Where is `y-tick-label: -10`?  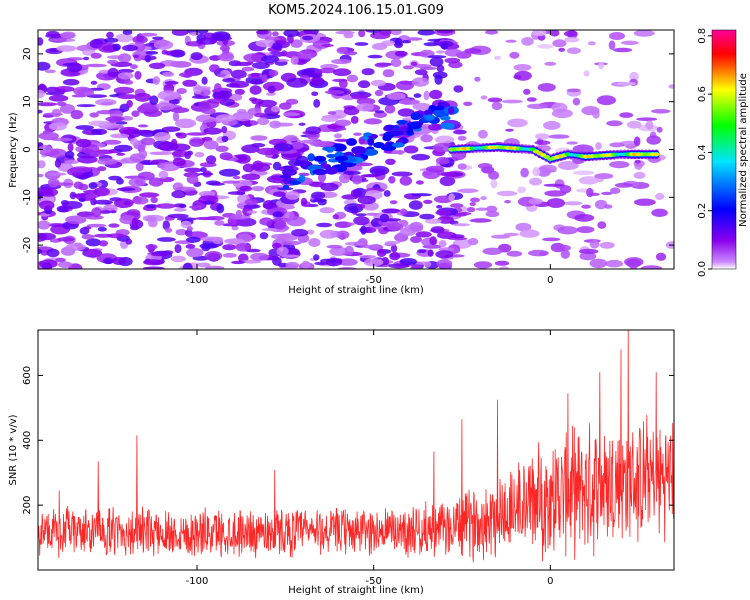
y-tick-label: -10 is located at coordinates (27, 197).